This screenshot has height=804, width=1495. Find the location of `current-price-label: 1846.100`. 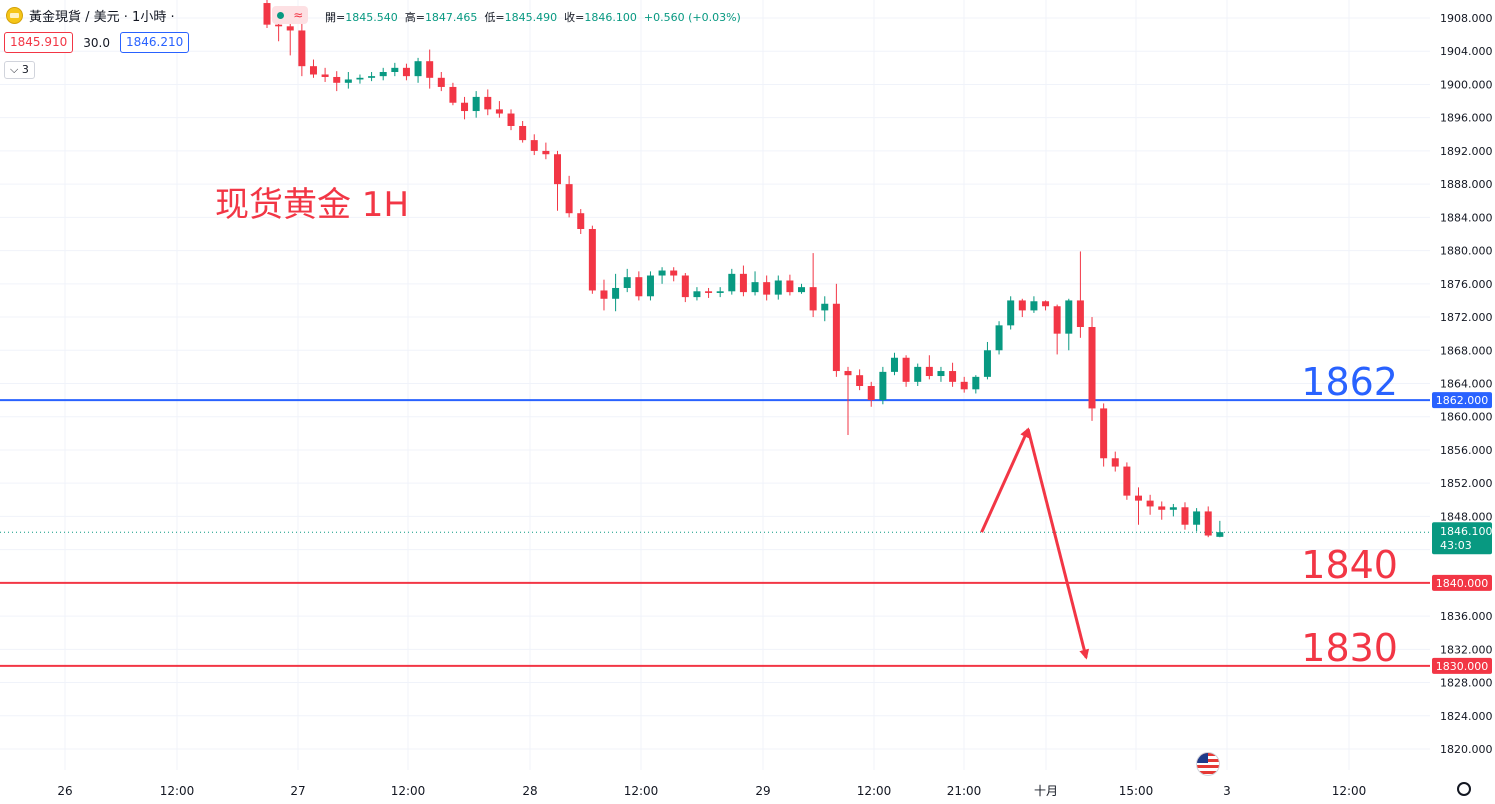

current-price-label: 1846.100 is located at coordinates (1466, 531).